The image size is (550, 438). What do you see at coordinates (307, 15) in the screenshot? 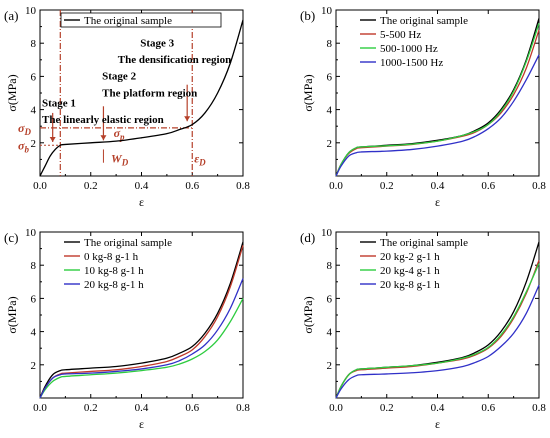
I see `panel-label: (b)` at bounding box center [307, 15].